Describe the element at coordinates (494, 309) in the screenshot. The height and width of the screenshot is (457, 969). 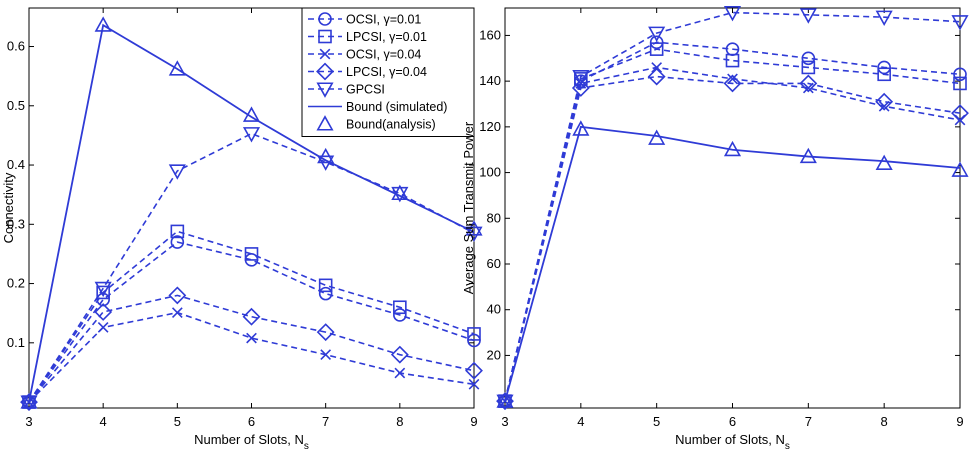
I see `y-tick-label: 40` at that location.